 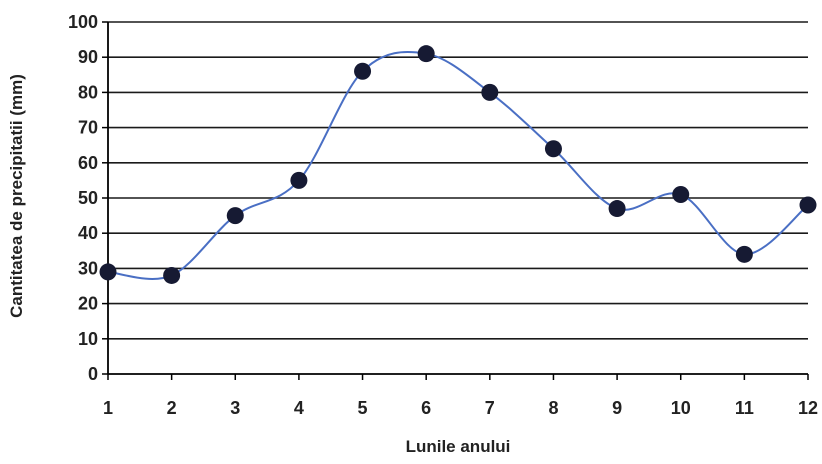 What do you see at coordinates (16, 196) in the screenshot?
I see `y-axis-title: Cantitatea de precipitatii (mm)` at bounding box center [16, 196].